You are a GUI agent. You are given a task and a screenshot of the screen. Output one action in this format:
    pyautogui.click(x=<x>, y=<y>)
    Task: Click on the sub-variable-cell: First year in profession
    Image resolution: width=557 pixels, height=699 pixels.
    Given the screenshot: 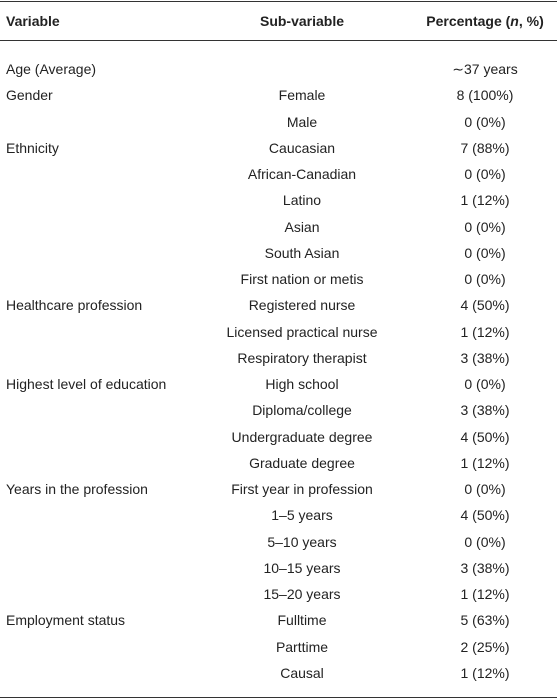 What is the action you would take?
    pyautogui.click(x=302, y=489)
    